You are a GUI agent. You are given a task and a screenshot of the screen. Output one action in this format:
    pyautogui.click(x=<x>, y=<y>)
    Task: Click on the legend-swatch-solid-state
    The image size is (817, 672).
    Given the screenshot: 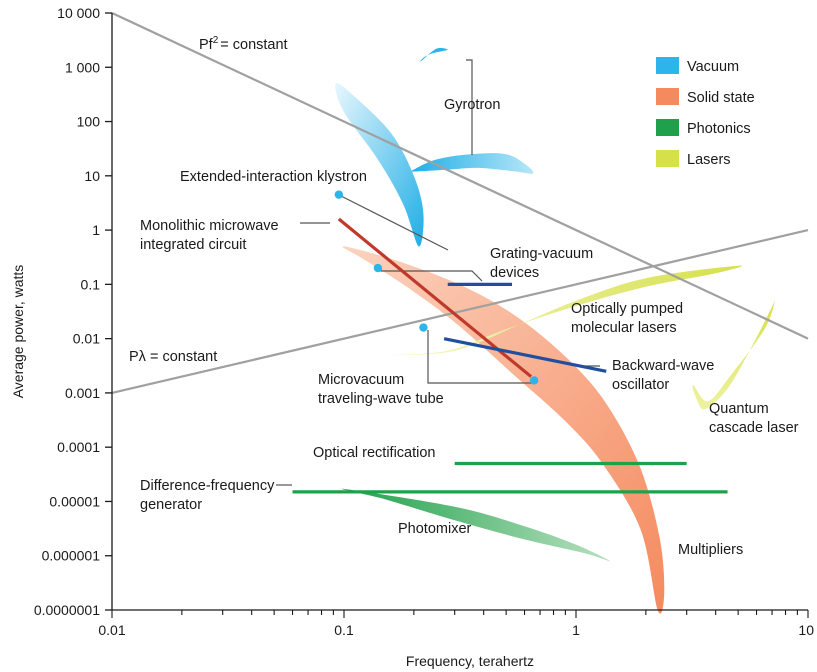 What is the action you would take?
    pyautogui.click(x=667, y=96)
    